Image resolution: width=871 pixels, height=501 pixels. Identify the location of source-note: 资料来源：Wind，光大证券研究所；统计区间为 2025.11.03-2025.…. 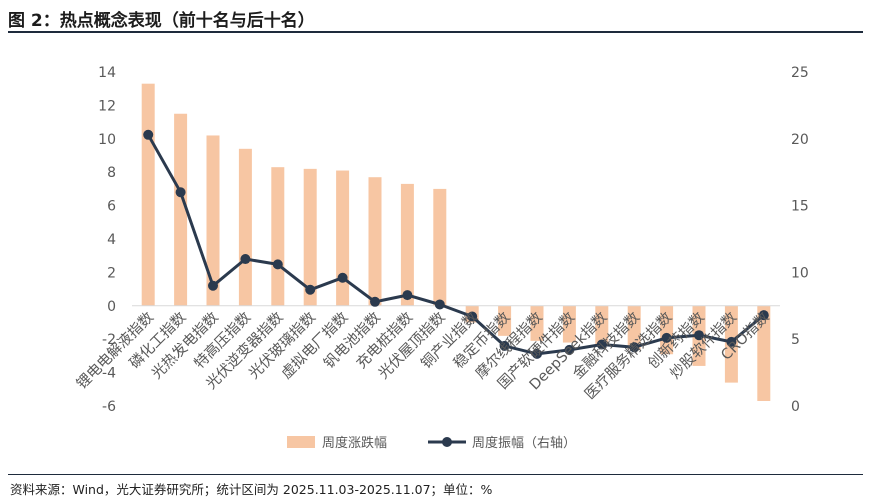
(251, 489).